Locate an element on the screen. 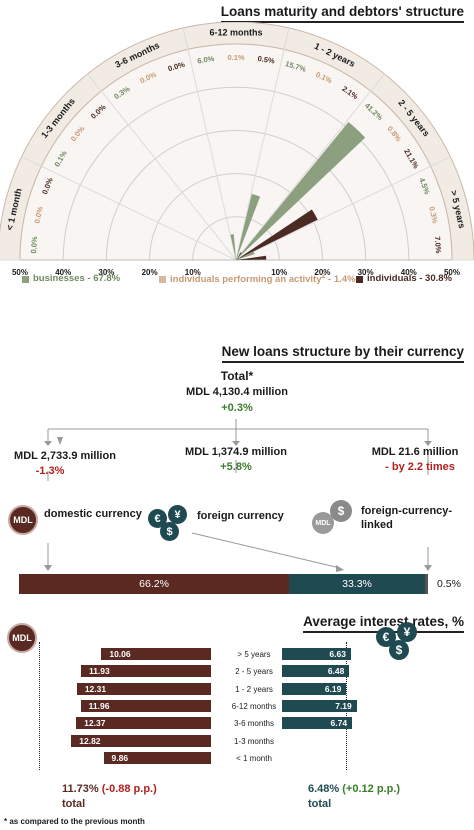 This screenshot has width=474, height=830. mdl-total-line is located at coordinates (39, 706).